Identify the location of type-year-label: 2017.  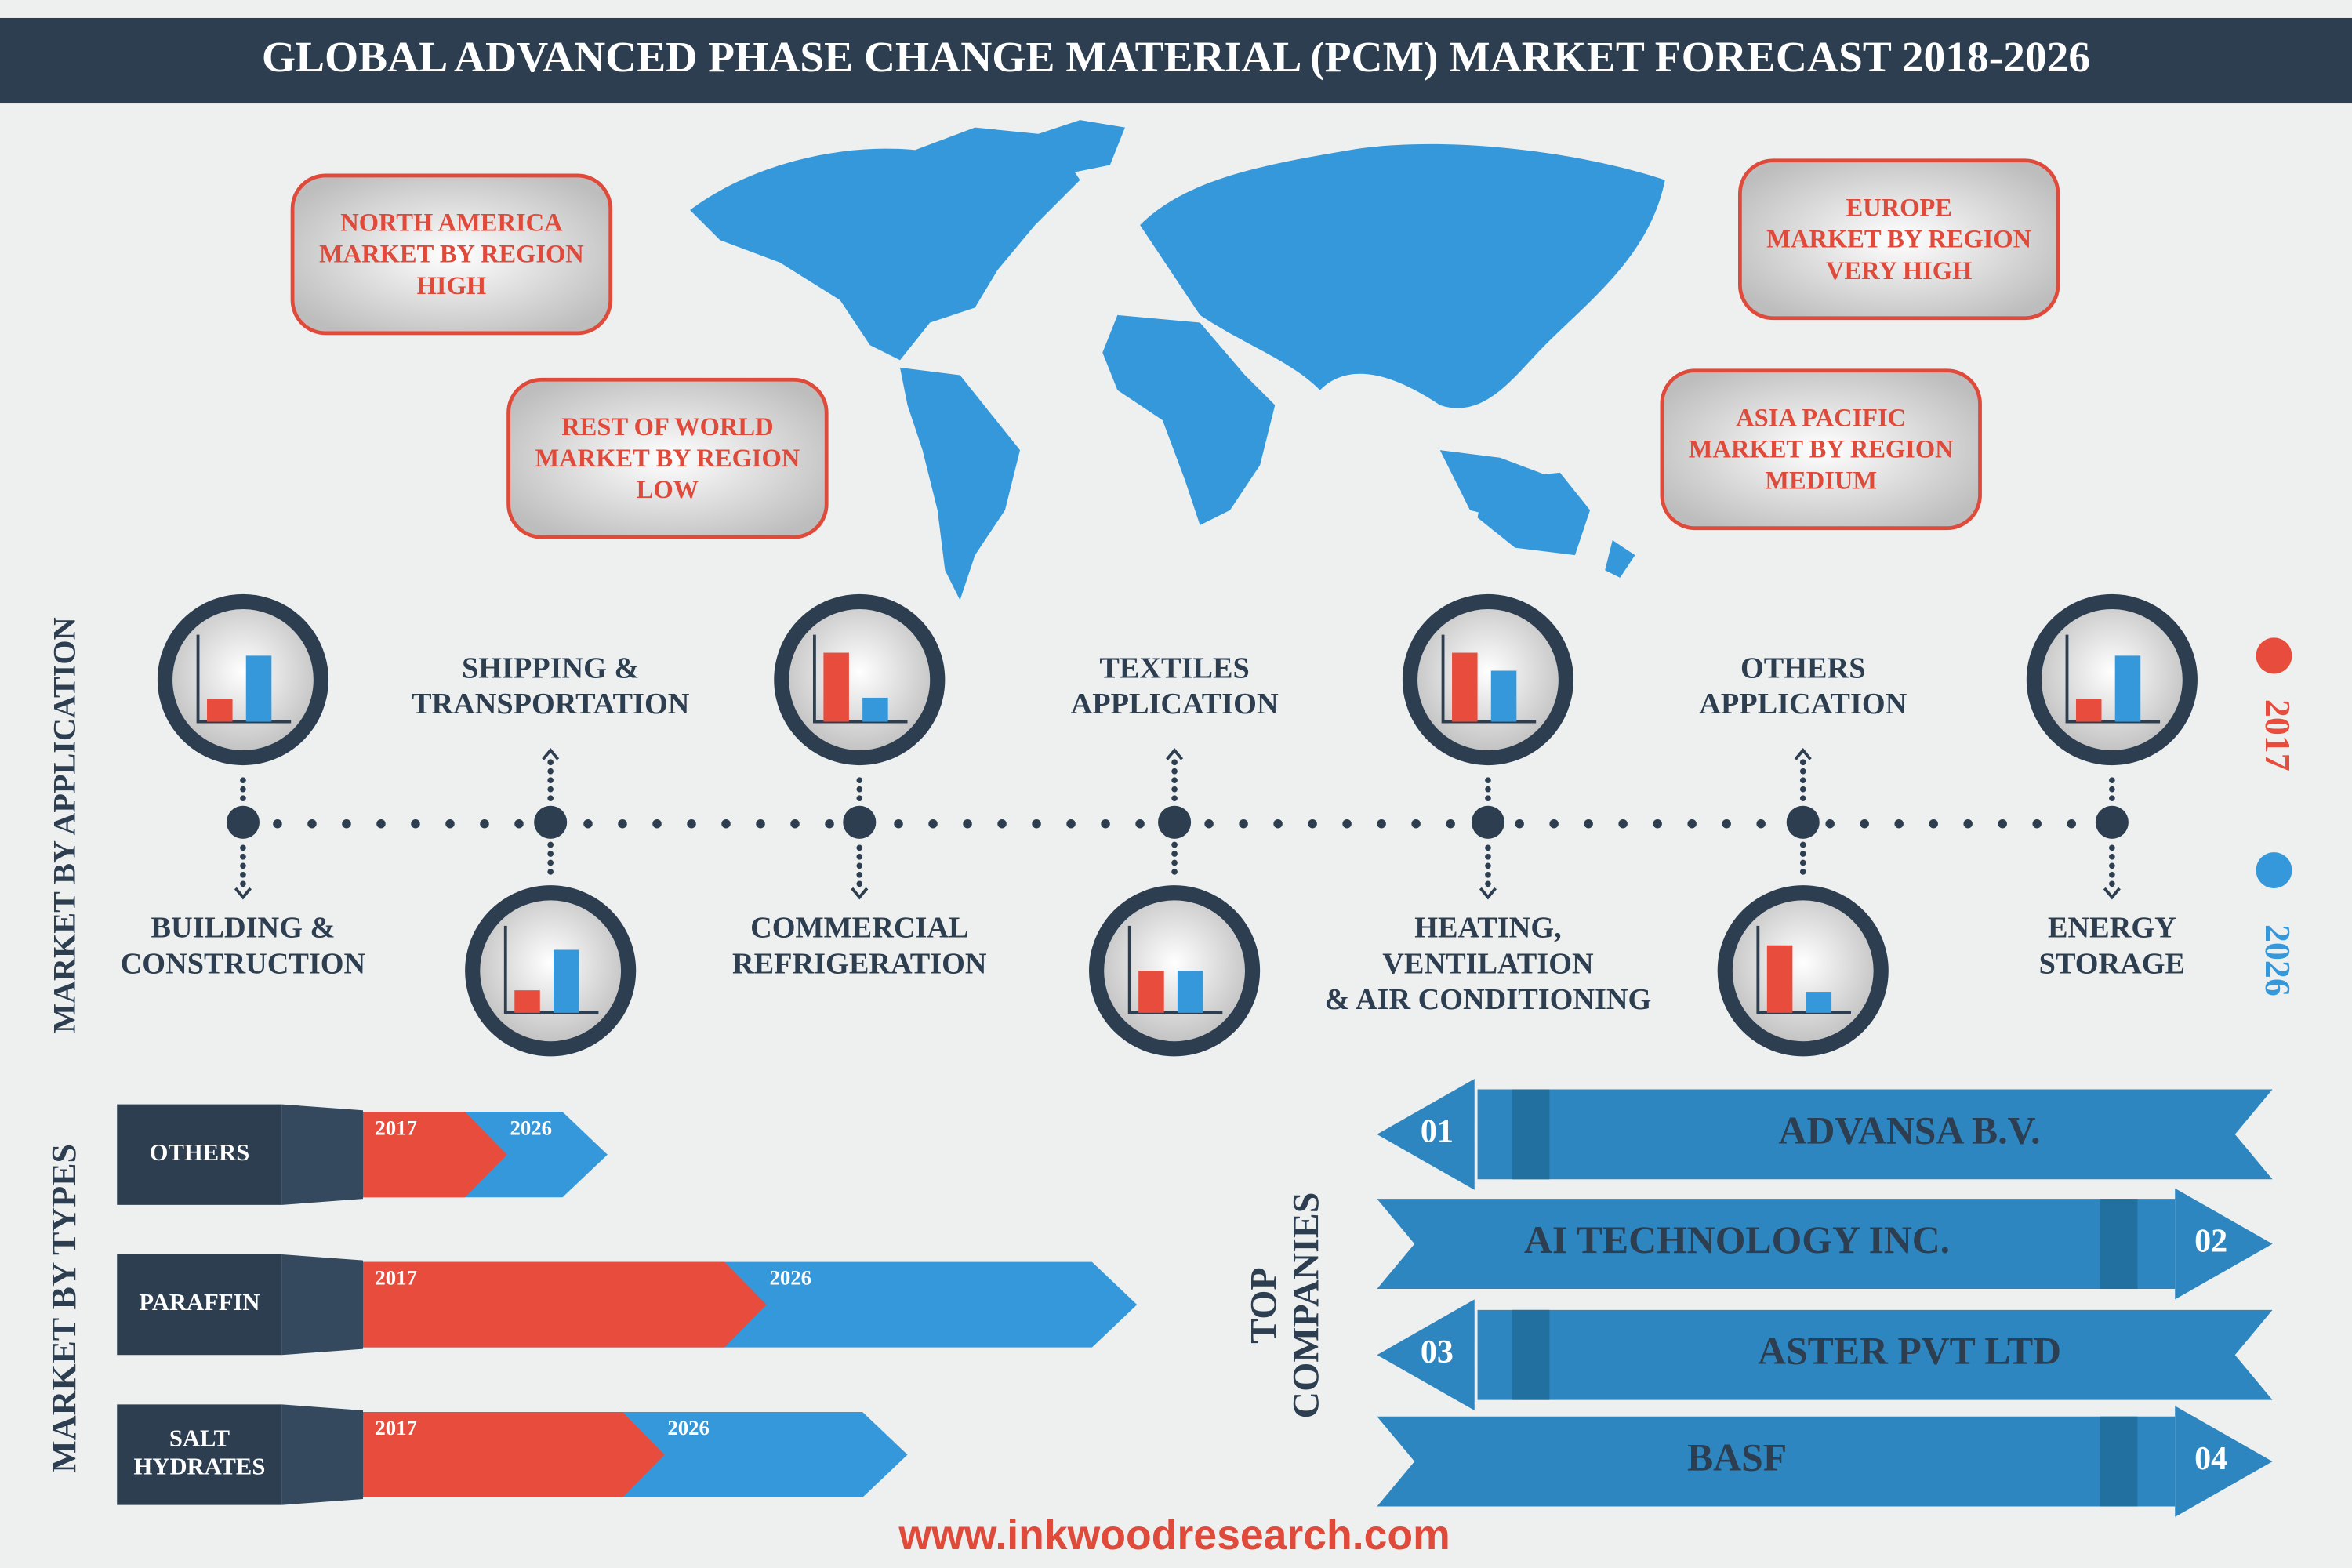
(396, 1278).